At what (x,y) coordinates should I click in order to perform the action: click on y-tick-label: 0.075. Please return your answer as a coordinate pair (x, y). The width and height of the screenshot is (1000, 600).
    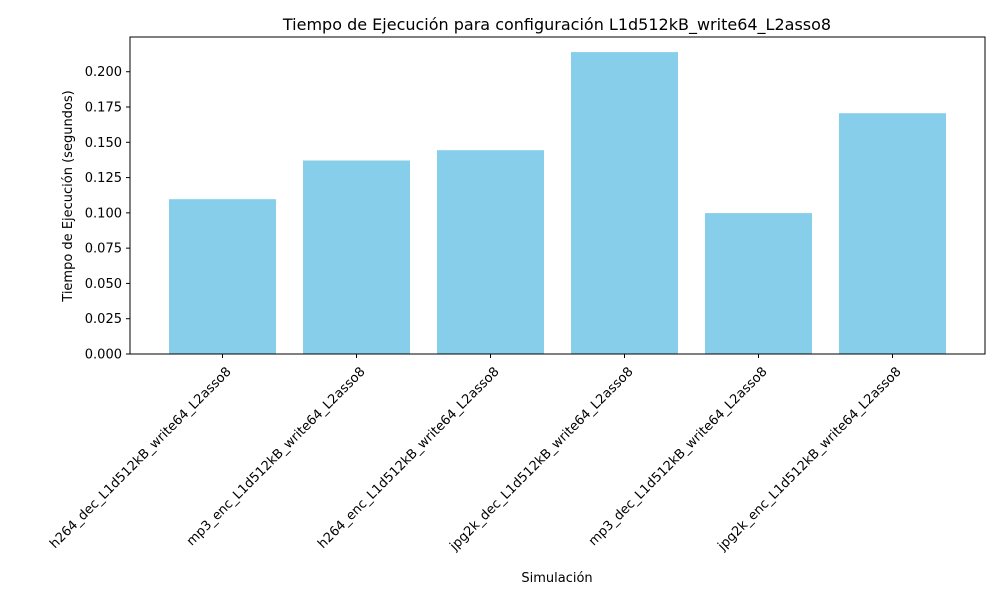
    Looking at the image, I should click on (103, 249).